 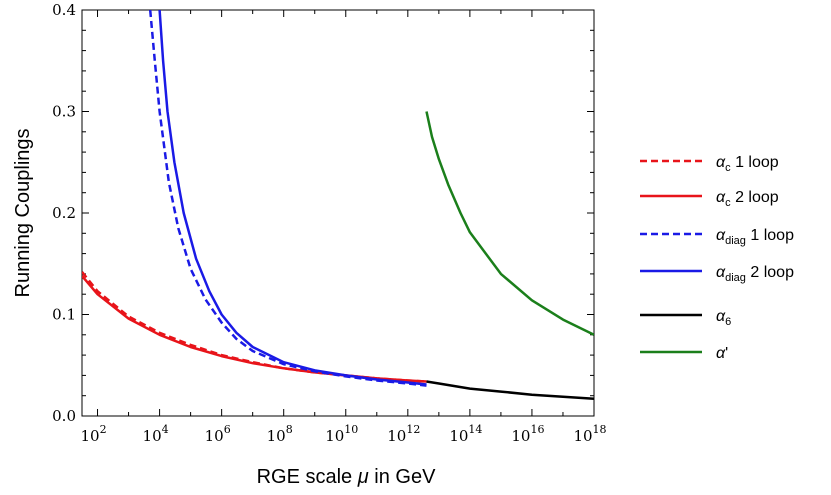 I want to click on legend-label-alpha-prime: α', so click(x=722, y=353).